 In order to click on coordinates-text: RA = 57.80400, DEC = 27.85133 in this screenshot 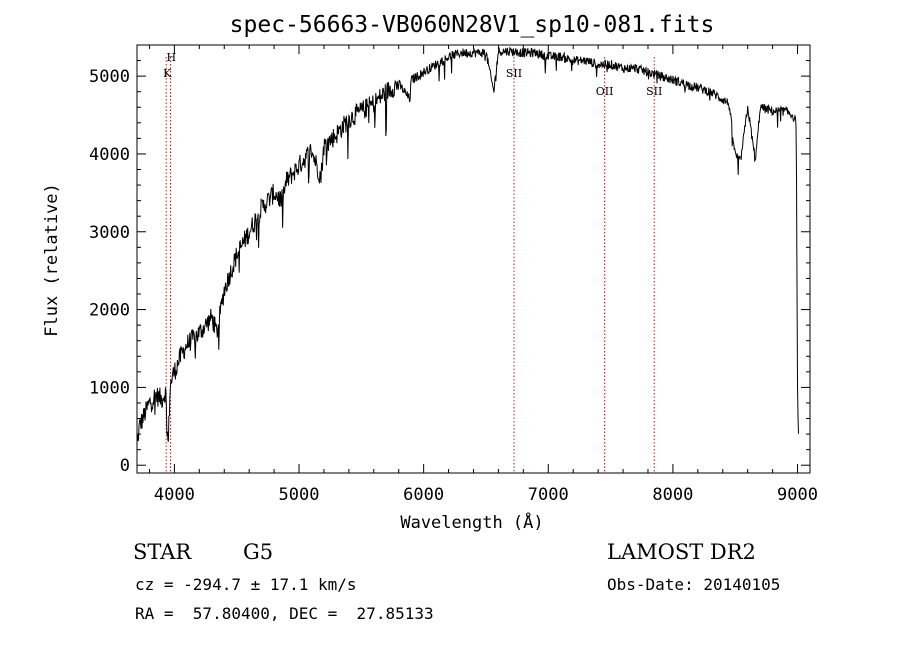, I will do `click(284, 613)`.